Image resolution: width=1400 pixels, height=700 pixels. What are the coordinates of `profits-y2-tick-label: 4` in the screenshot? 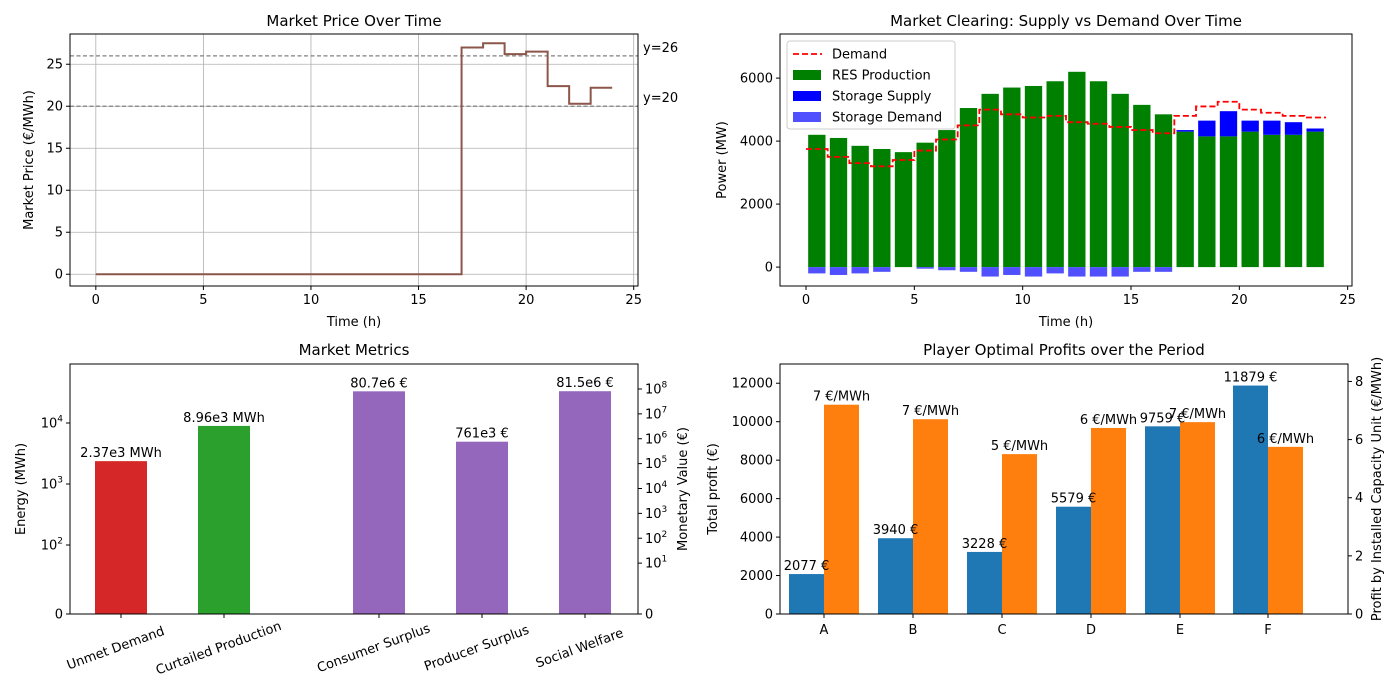 It's located at (1359, 498).